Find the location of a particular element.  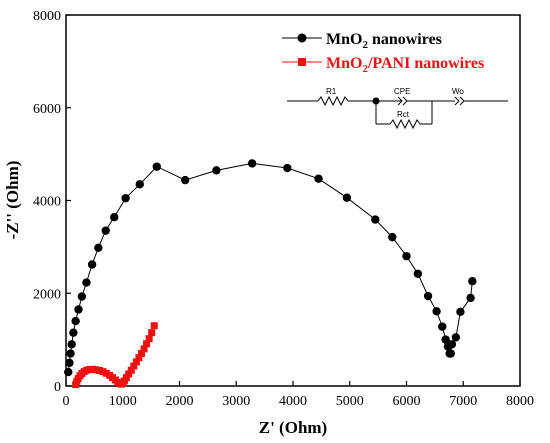

x-tick-label: 7000 is located at coordinates (463, 401).